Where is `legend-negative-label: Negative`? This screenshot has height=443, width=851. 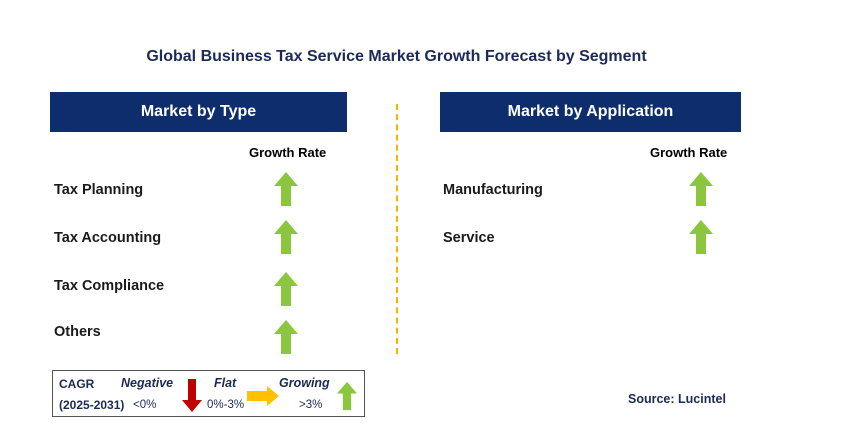 legend-negative-label: Negative is located at coordinates (147, 383).